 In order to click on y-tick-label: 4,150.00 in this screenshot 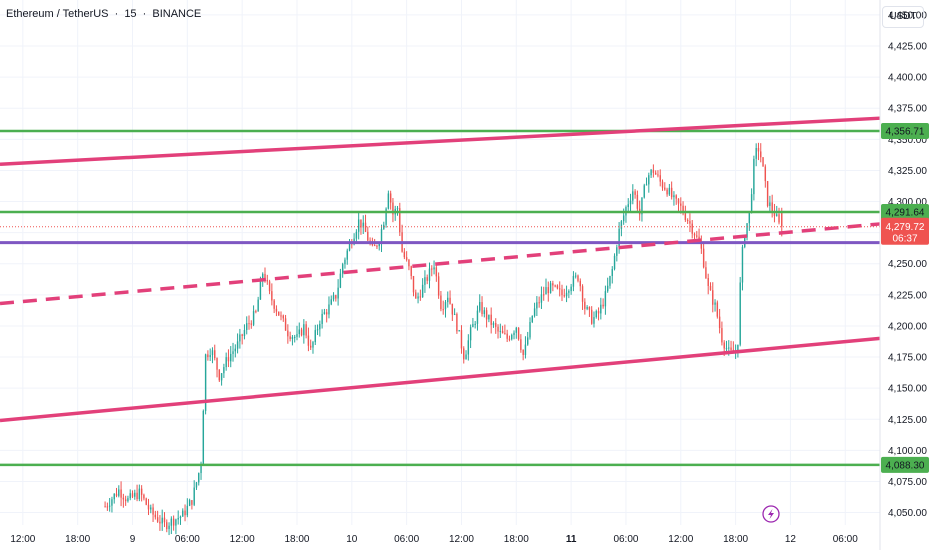, I will do `click(907, 389)`.